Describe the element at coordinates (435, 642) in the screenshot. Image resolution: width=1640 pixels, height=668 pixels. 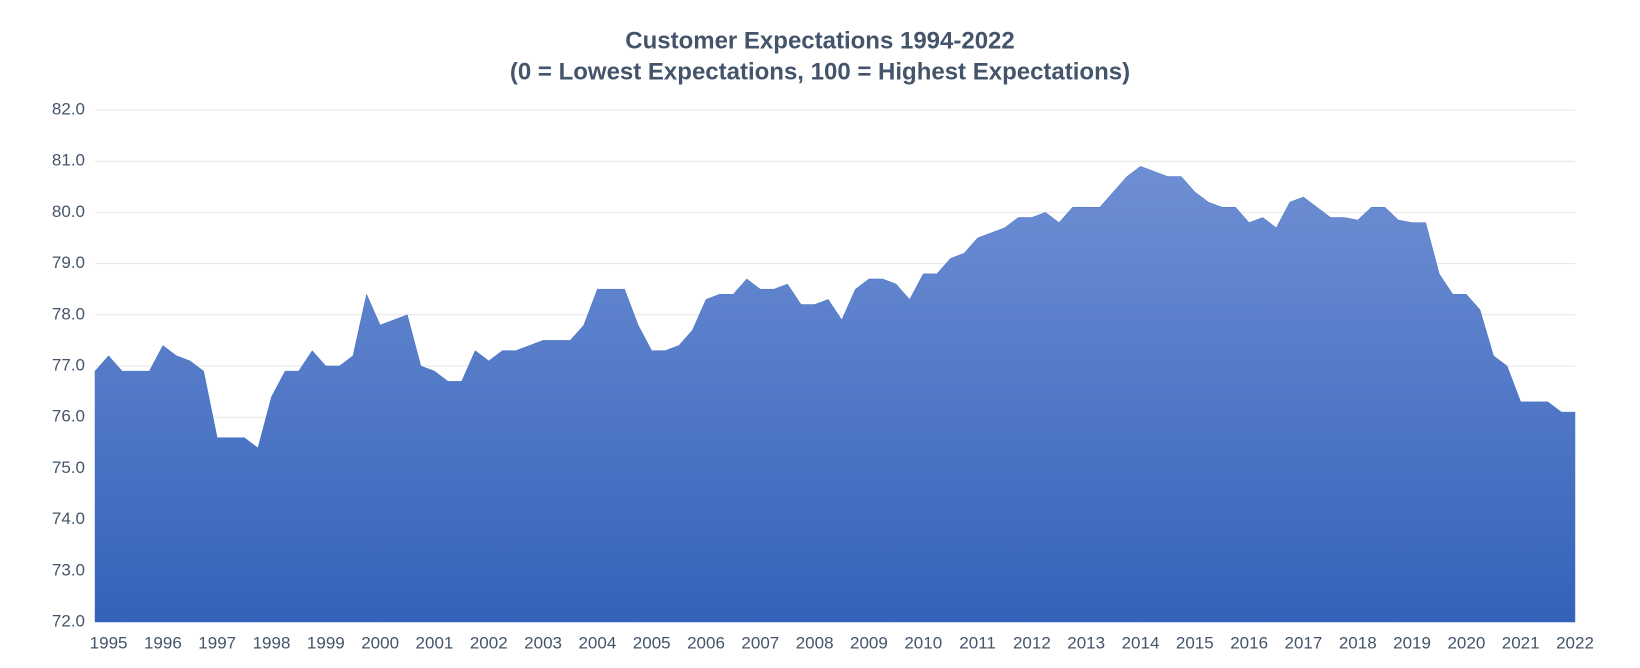
I see `x-tick-label: 2001` at that location.